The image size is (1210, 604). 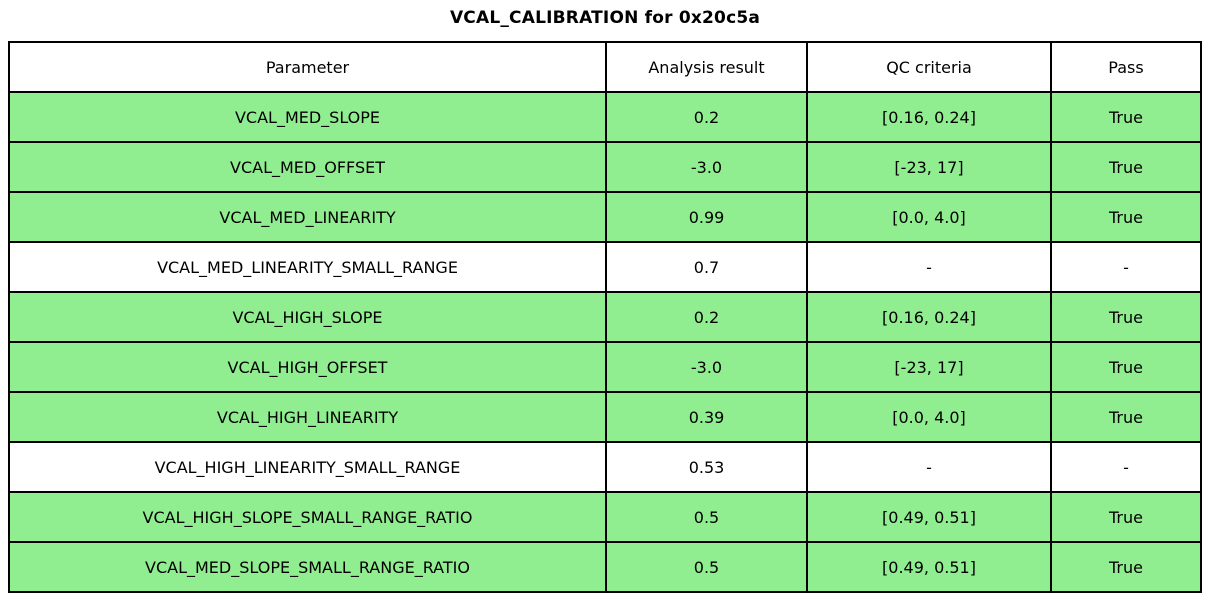 I want to click on figure-title: VCAL_CALIBRATION for 0x20c5a, so click(x=605, y=18).